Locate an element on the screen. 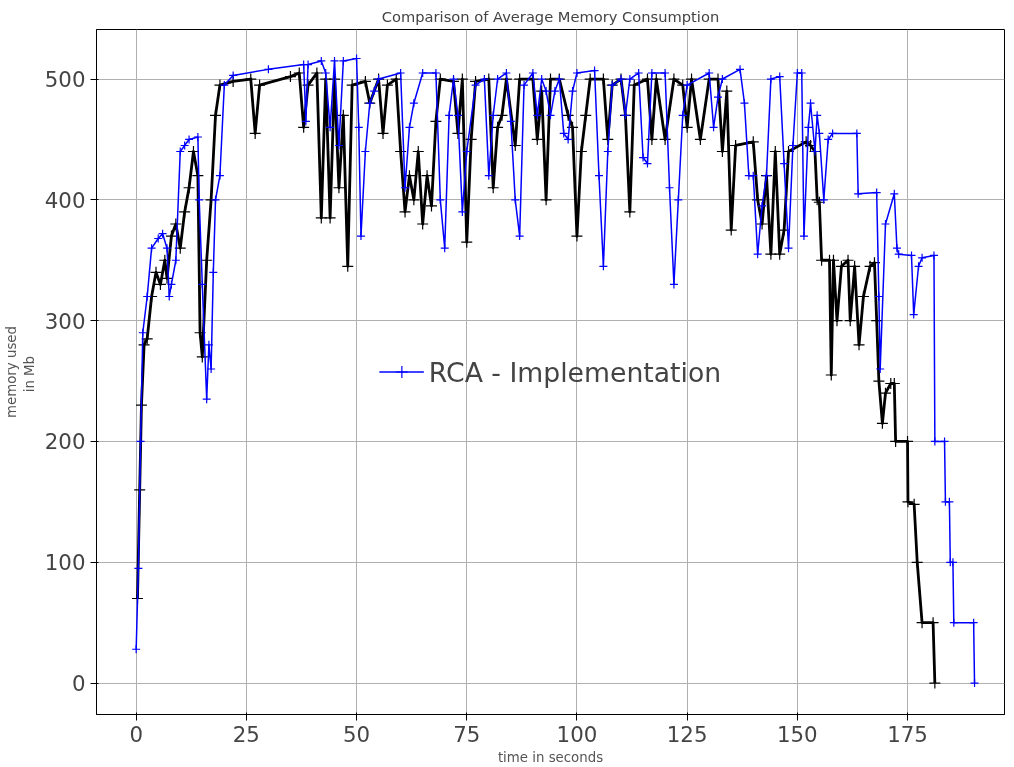 The height and width of the screenshot is (767, 1014). x-tick-label: 25 is located at coordinates (246, 734).